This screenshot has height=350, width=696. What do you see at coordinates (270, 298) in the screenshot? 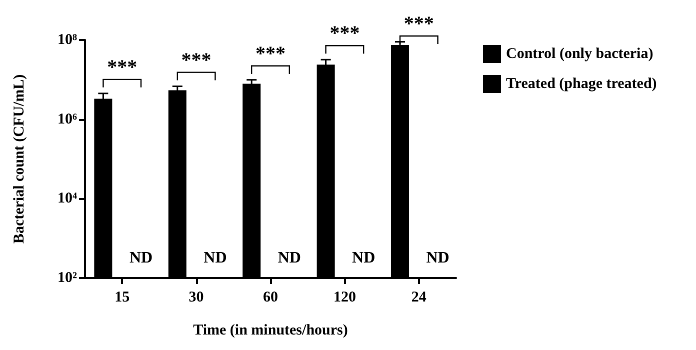
I see `x-tick-label: 60` at bounding box center [270, 298].